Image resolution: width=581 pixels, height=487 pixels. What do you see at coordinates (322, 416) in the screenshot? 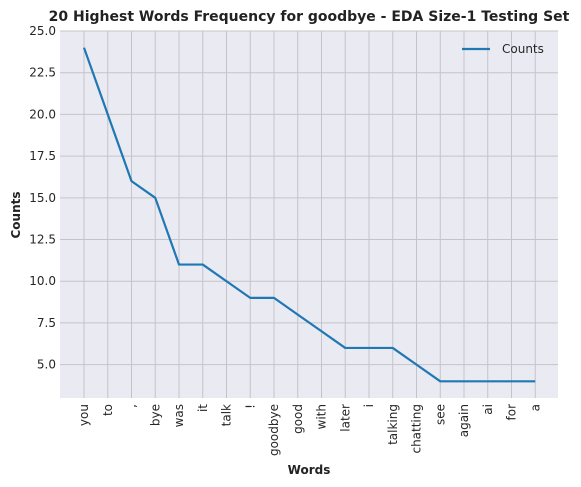
I see `x-tick-label: with` at bounding box center [322, 416].